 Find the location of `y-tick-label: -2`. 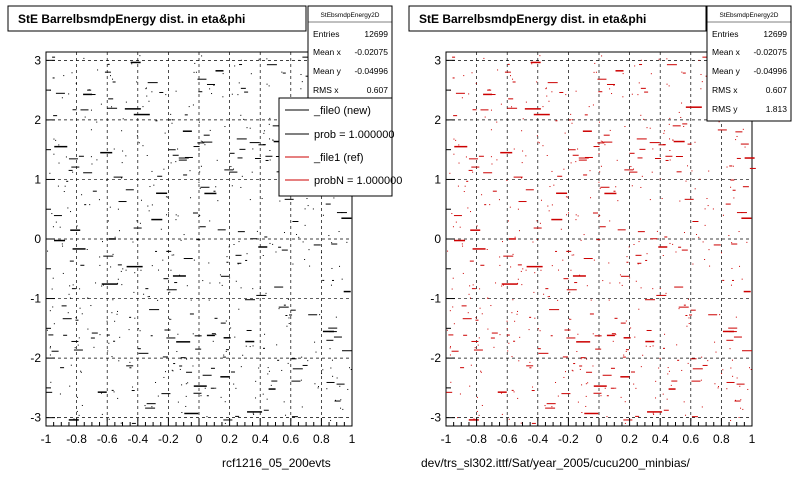

y-tick-label: -2 is located at coordinates (35, 358).